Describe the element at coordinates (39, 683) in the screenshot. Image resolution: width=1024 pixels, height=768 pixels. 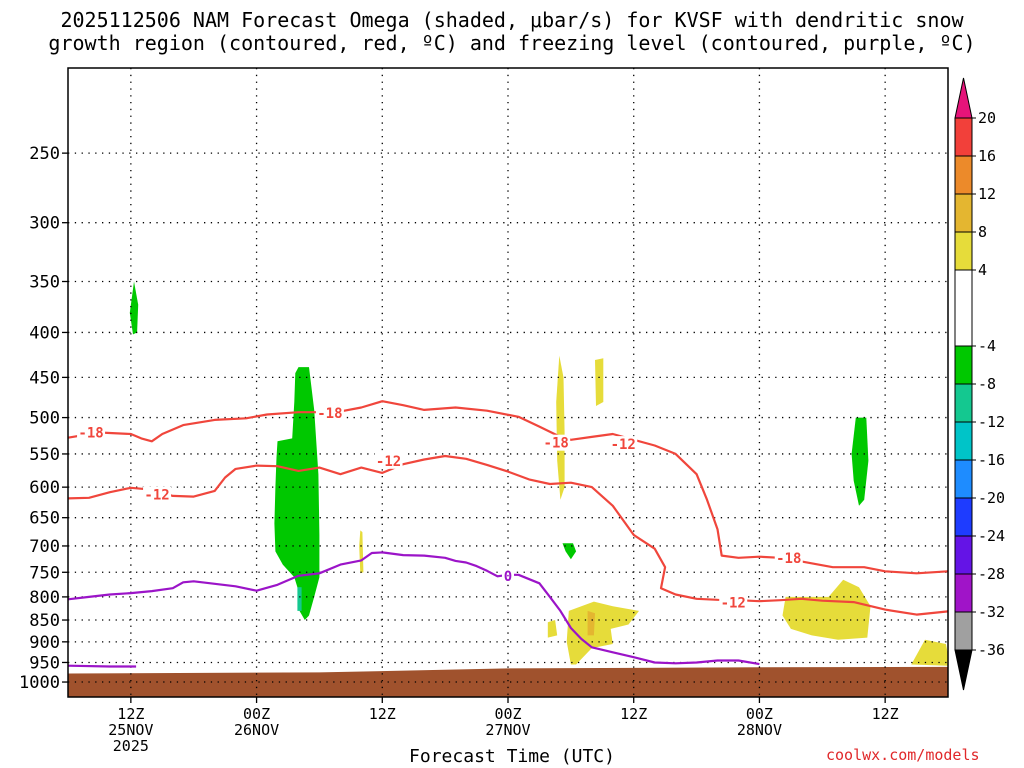
I see `y-tick-label: 1000` at that location.